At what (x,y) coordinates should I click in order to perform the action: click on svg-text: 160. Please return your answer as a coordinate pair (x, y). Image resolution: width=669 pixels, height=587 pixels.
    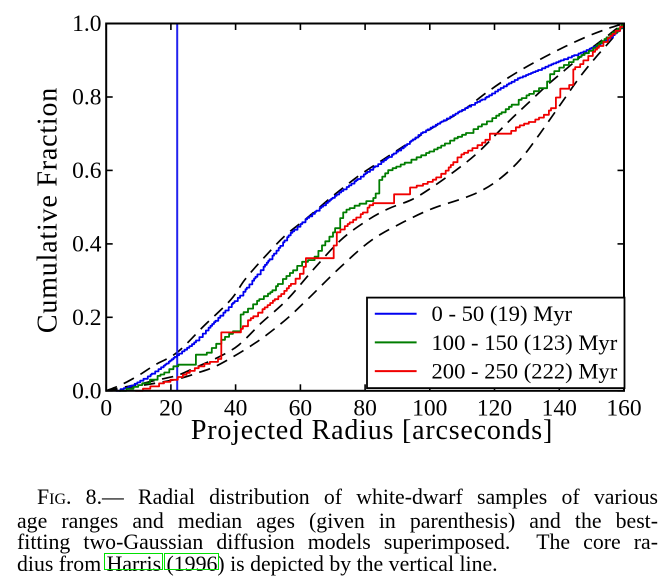
    Looking at the image, I should click on (623, 409).